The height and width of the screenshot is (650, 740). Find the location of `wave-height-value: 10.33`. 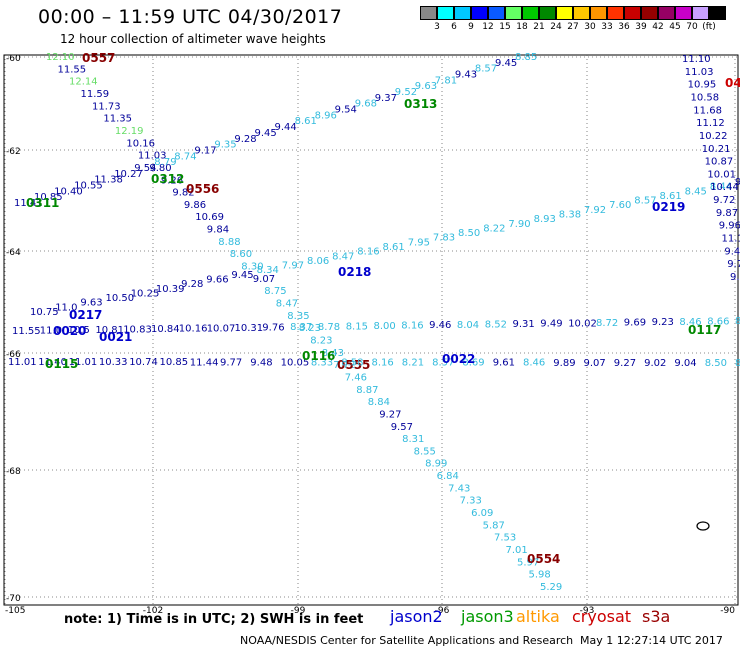

wave-height-value: 10.33 is located at coordinates (113, 362).